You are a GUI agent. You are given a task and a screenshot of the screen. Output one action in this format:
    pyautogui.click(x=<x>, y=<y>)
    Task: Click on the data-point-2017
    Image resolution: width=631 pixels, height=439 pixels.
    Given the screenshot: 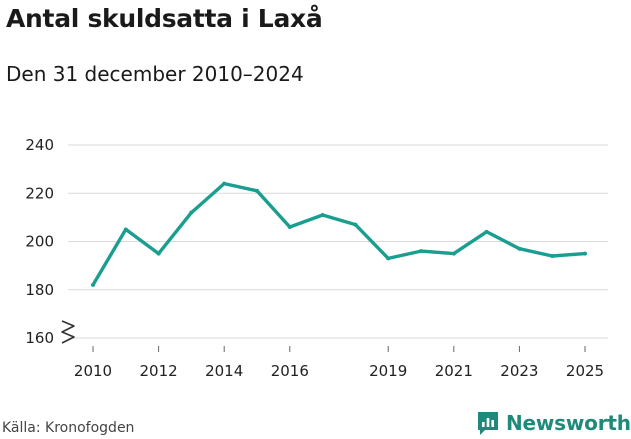 What is the action you would take?
    pyautogui.click(x=322, y=214)
    